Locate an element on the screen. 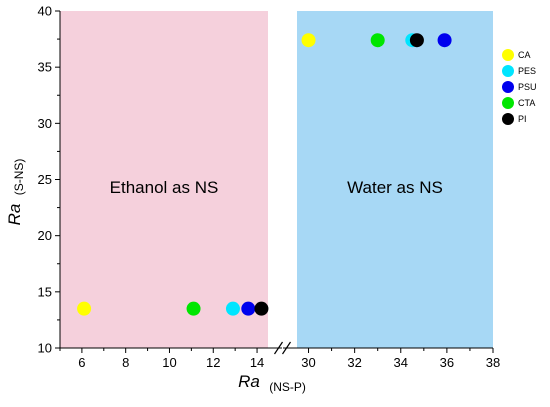 Image resolution: width=550 pixels, height=407 pixels. legend-marker-pes is located at coordinates (508, 71).